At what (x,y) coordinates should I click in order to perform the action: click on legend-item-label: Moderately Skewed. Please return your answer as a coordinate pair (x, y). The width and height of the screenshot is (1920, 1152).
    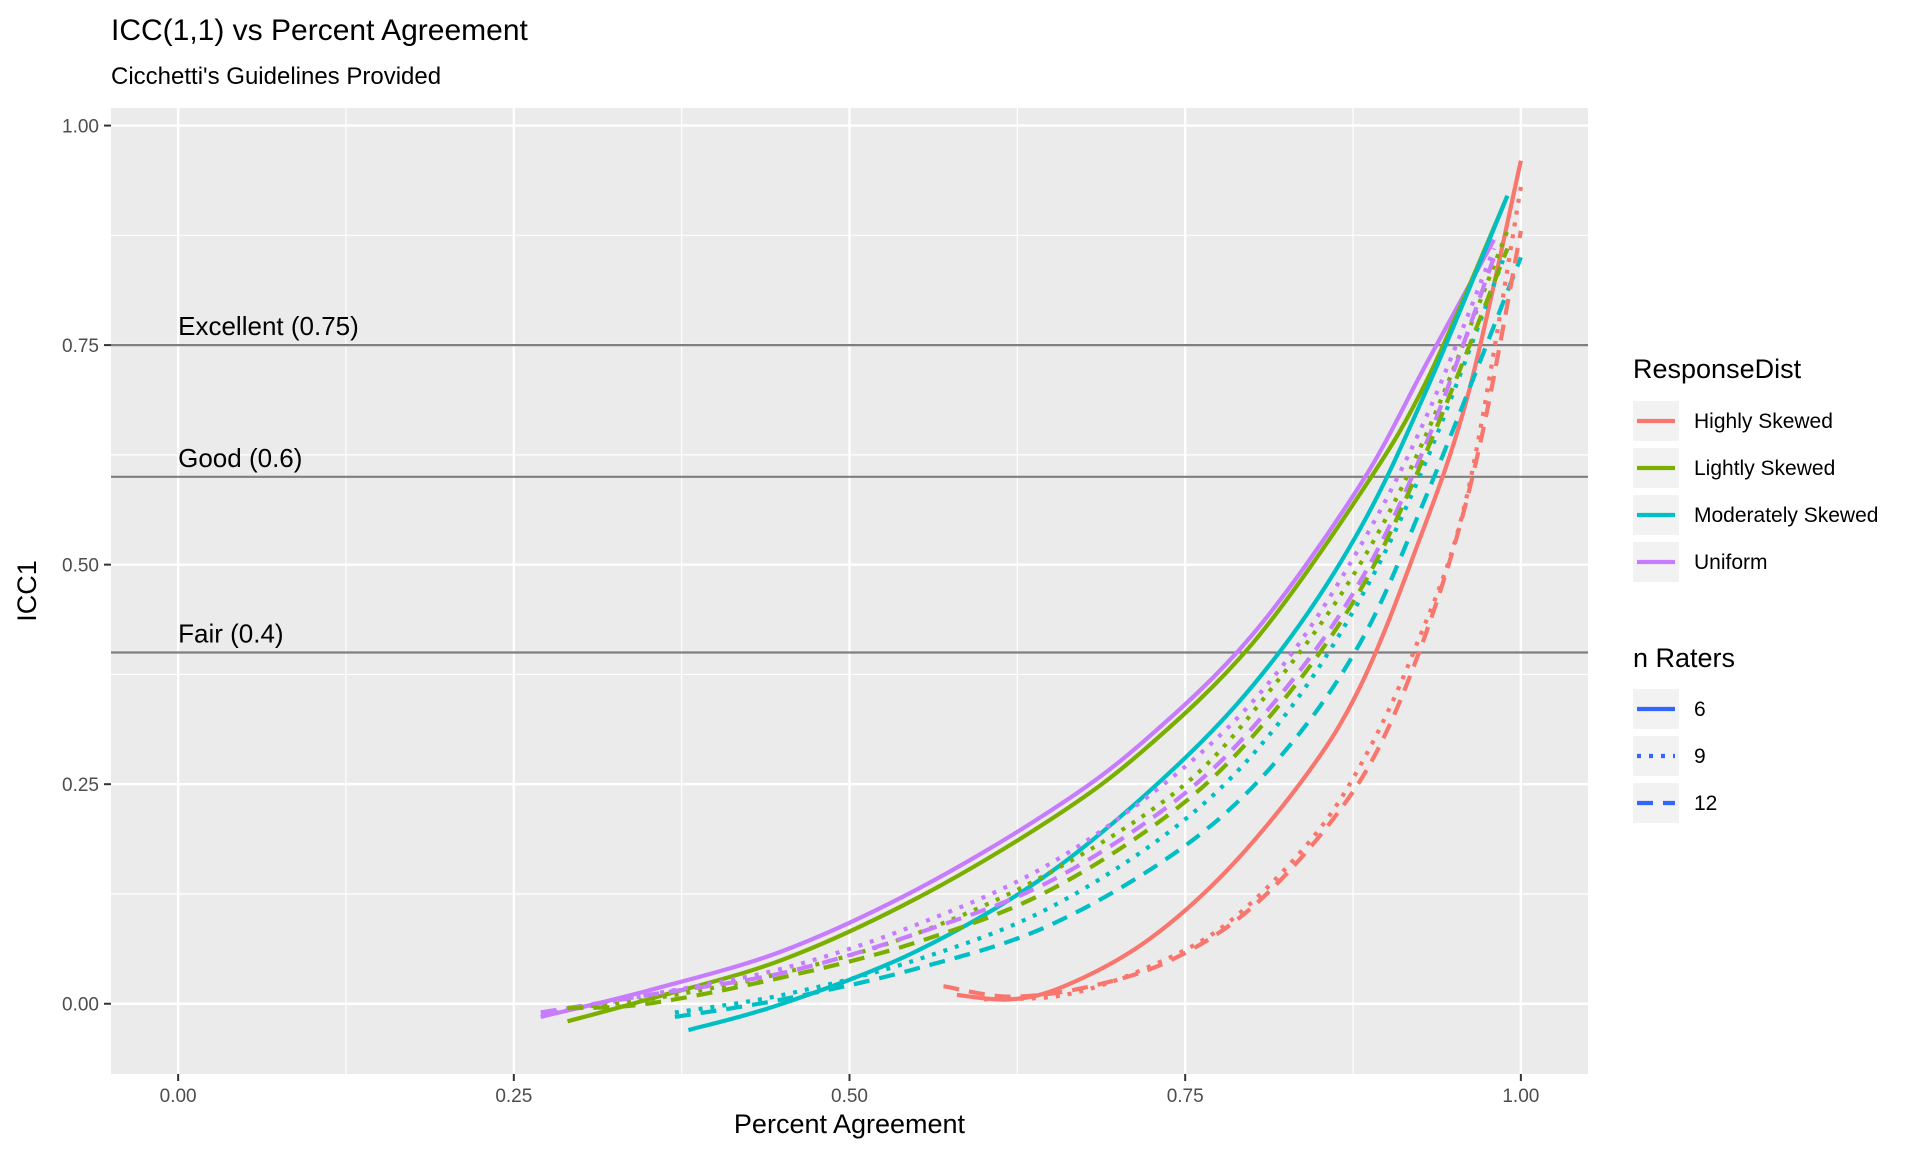
    Looking at the image, I should click on (1786, 515).